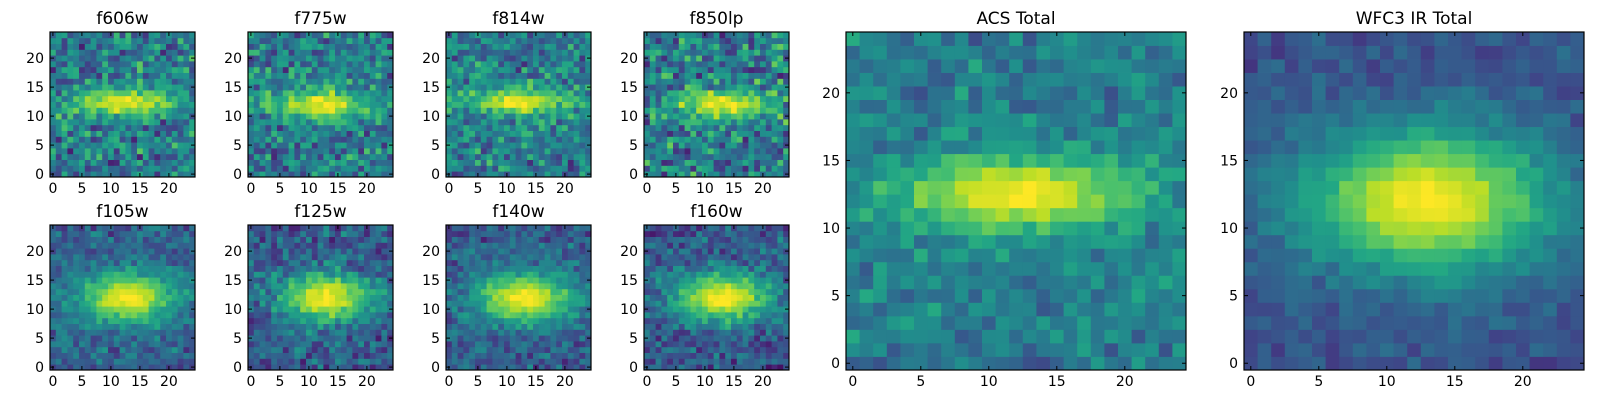 The width and height of the screenshot is (1600, 400). Describe the element at coordinates (81, 189) in the screenshot. I see `x-tick-label: 5` at that location.